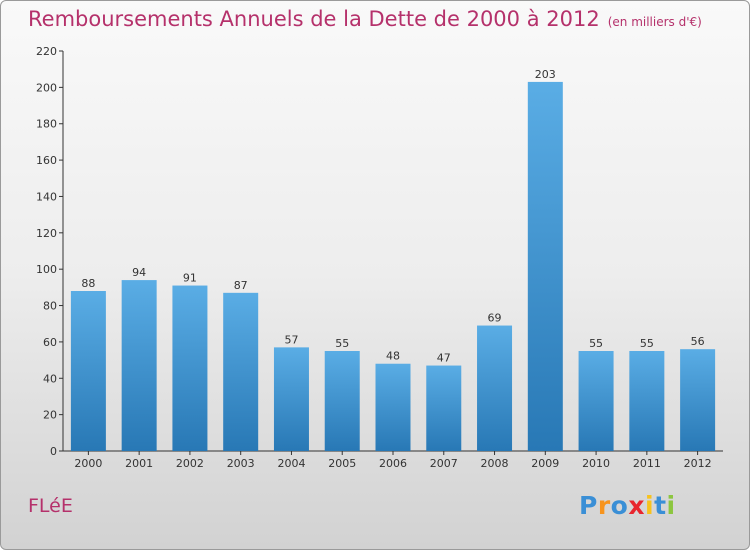  I want to click on x-tick-label: 2002, so click(190, 463).